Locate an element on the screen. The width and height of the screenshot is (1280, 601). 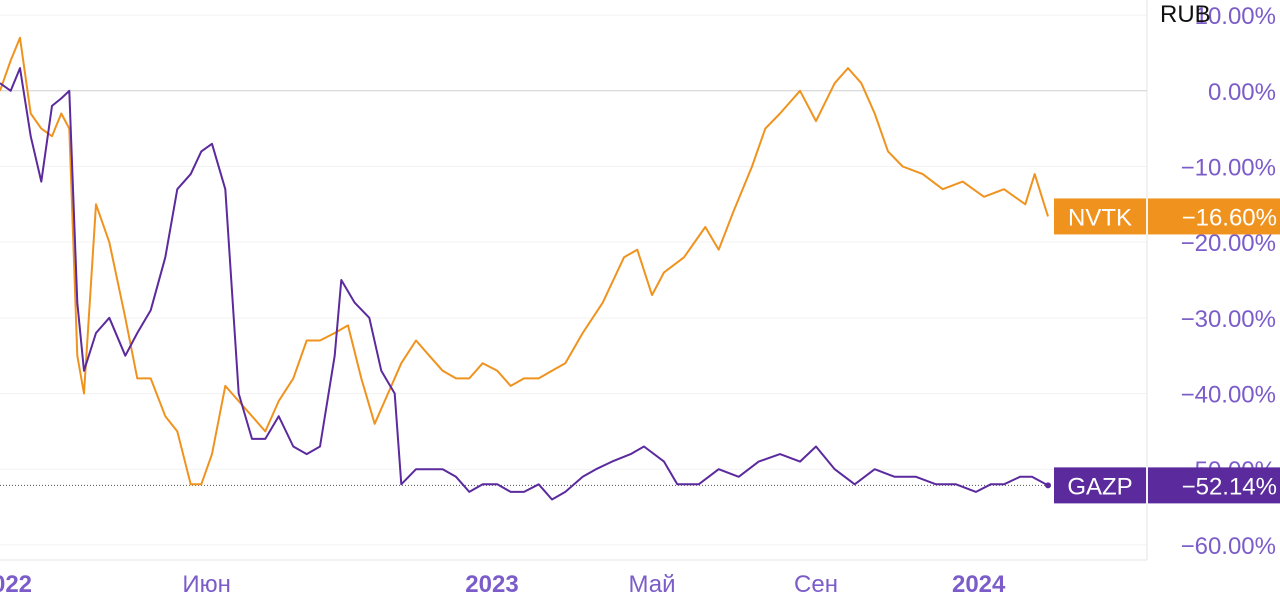
gazp-name-tag is located at coordinates (1100, 485).